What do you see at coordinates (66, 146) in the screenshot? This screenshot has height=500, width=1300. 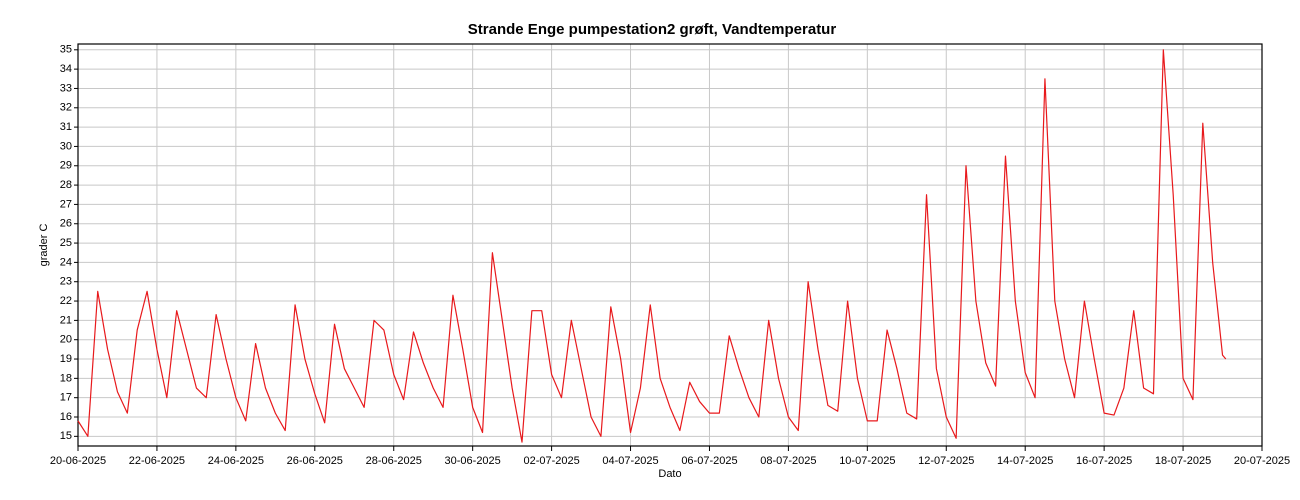 I see `y-tick-label: 30` at bounding box center [66, 146].